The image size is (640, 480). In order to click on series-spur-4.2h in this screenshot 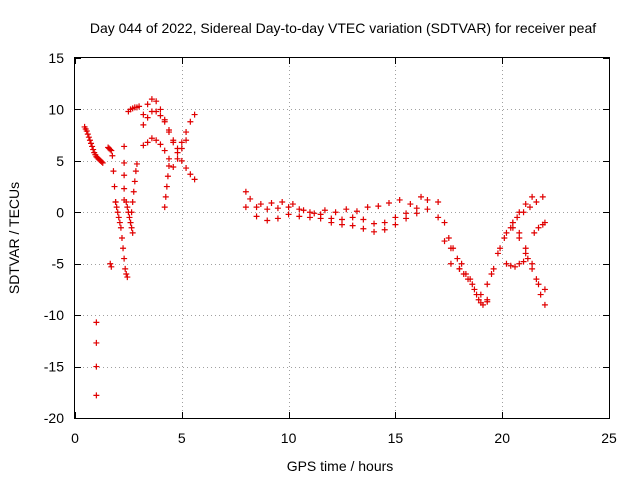, I will do `click(166, 187)`.